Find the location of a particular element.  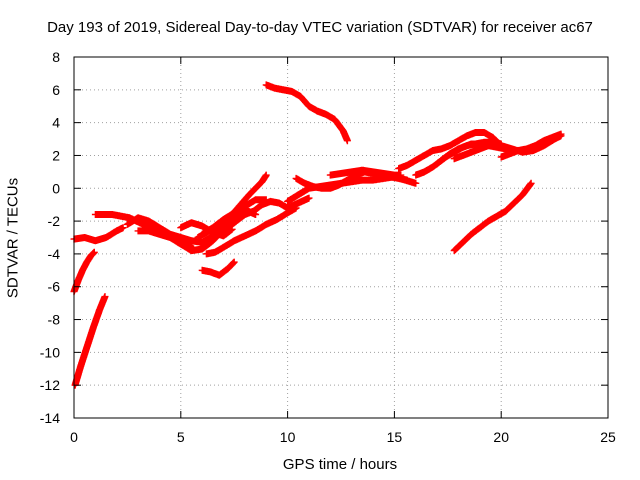

x-tick-label: 0 is located at coordinates (74, 437).